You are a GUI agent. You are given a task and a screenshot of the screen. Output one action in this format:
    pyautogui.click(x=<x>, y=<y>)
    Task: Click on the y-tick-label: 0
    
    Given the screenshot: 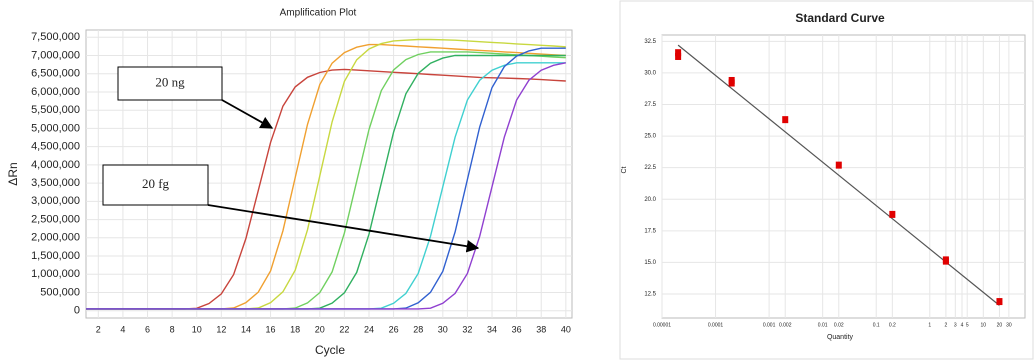 What is the action you would take?
    pyautogui.click(x=77, y=311)
    